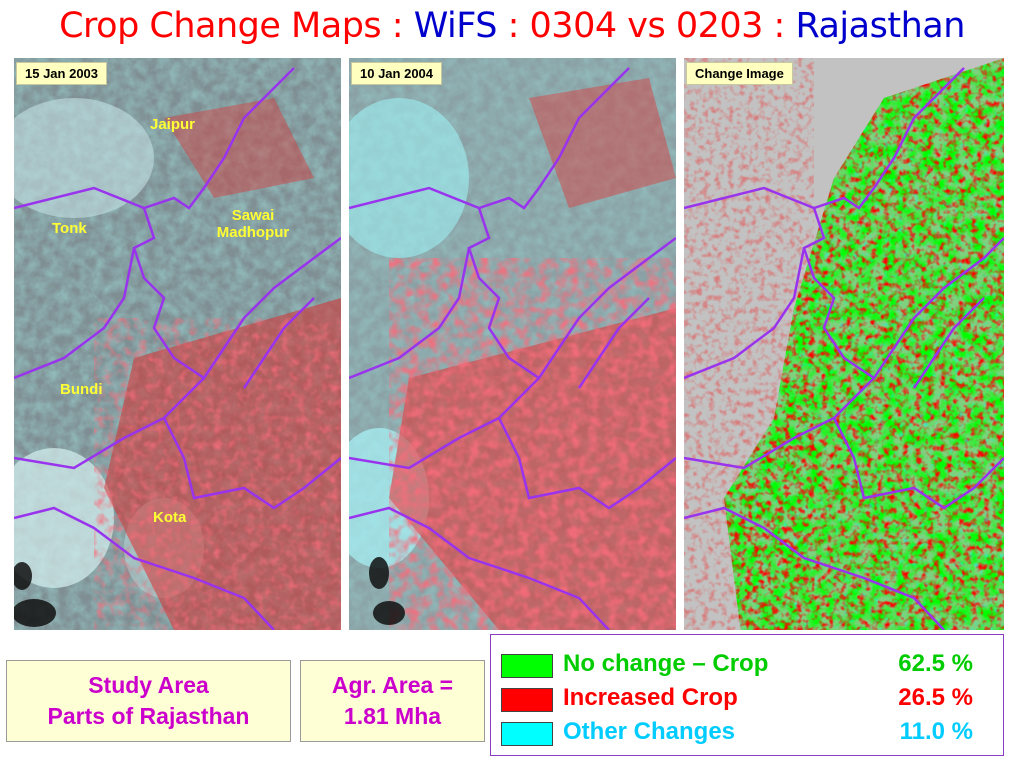 Image resolution: width=1024 pixels, height=768 pixels. What do you see at coordinates (666, 663) in the screenshot?
I see `legend-label: No change – Crop` at bounding box center [666, 663].